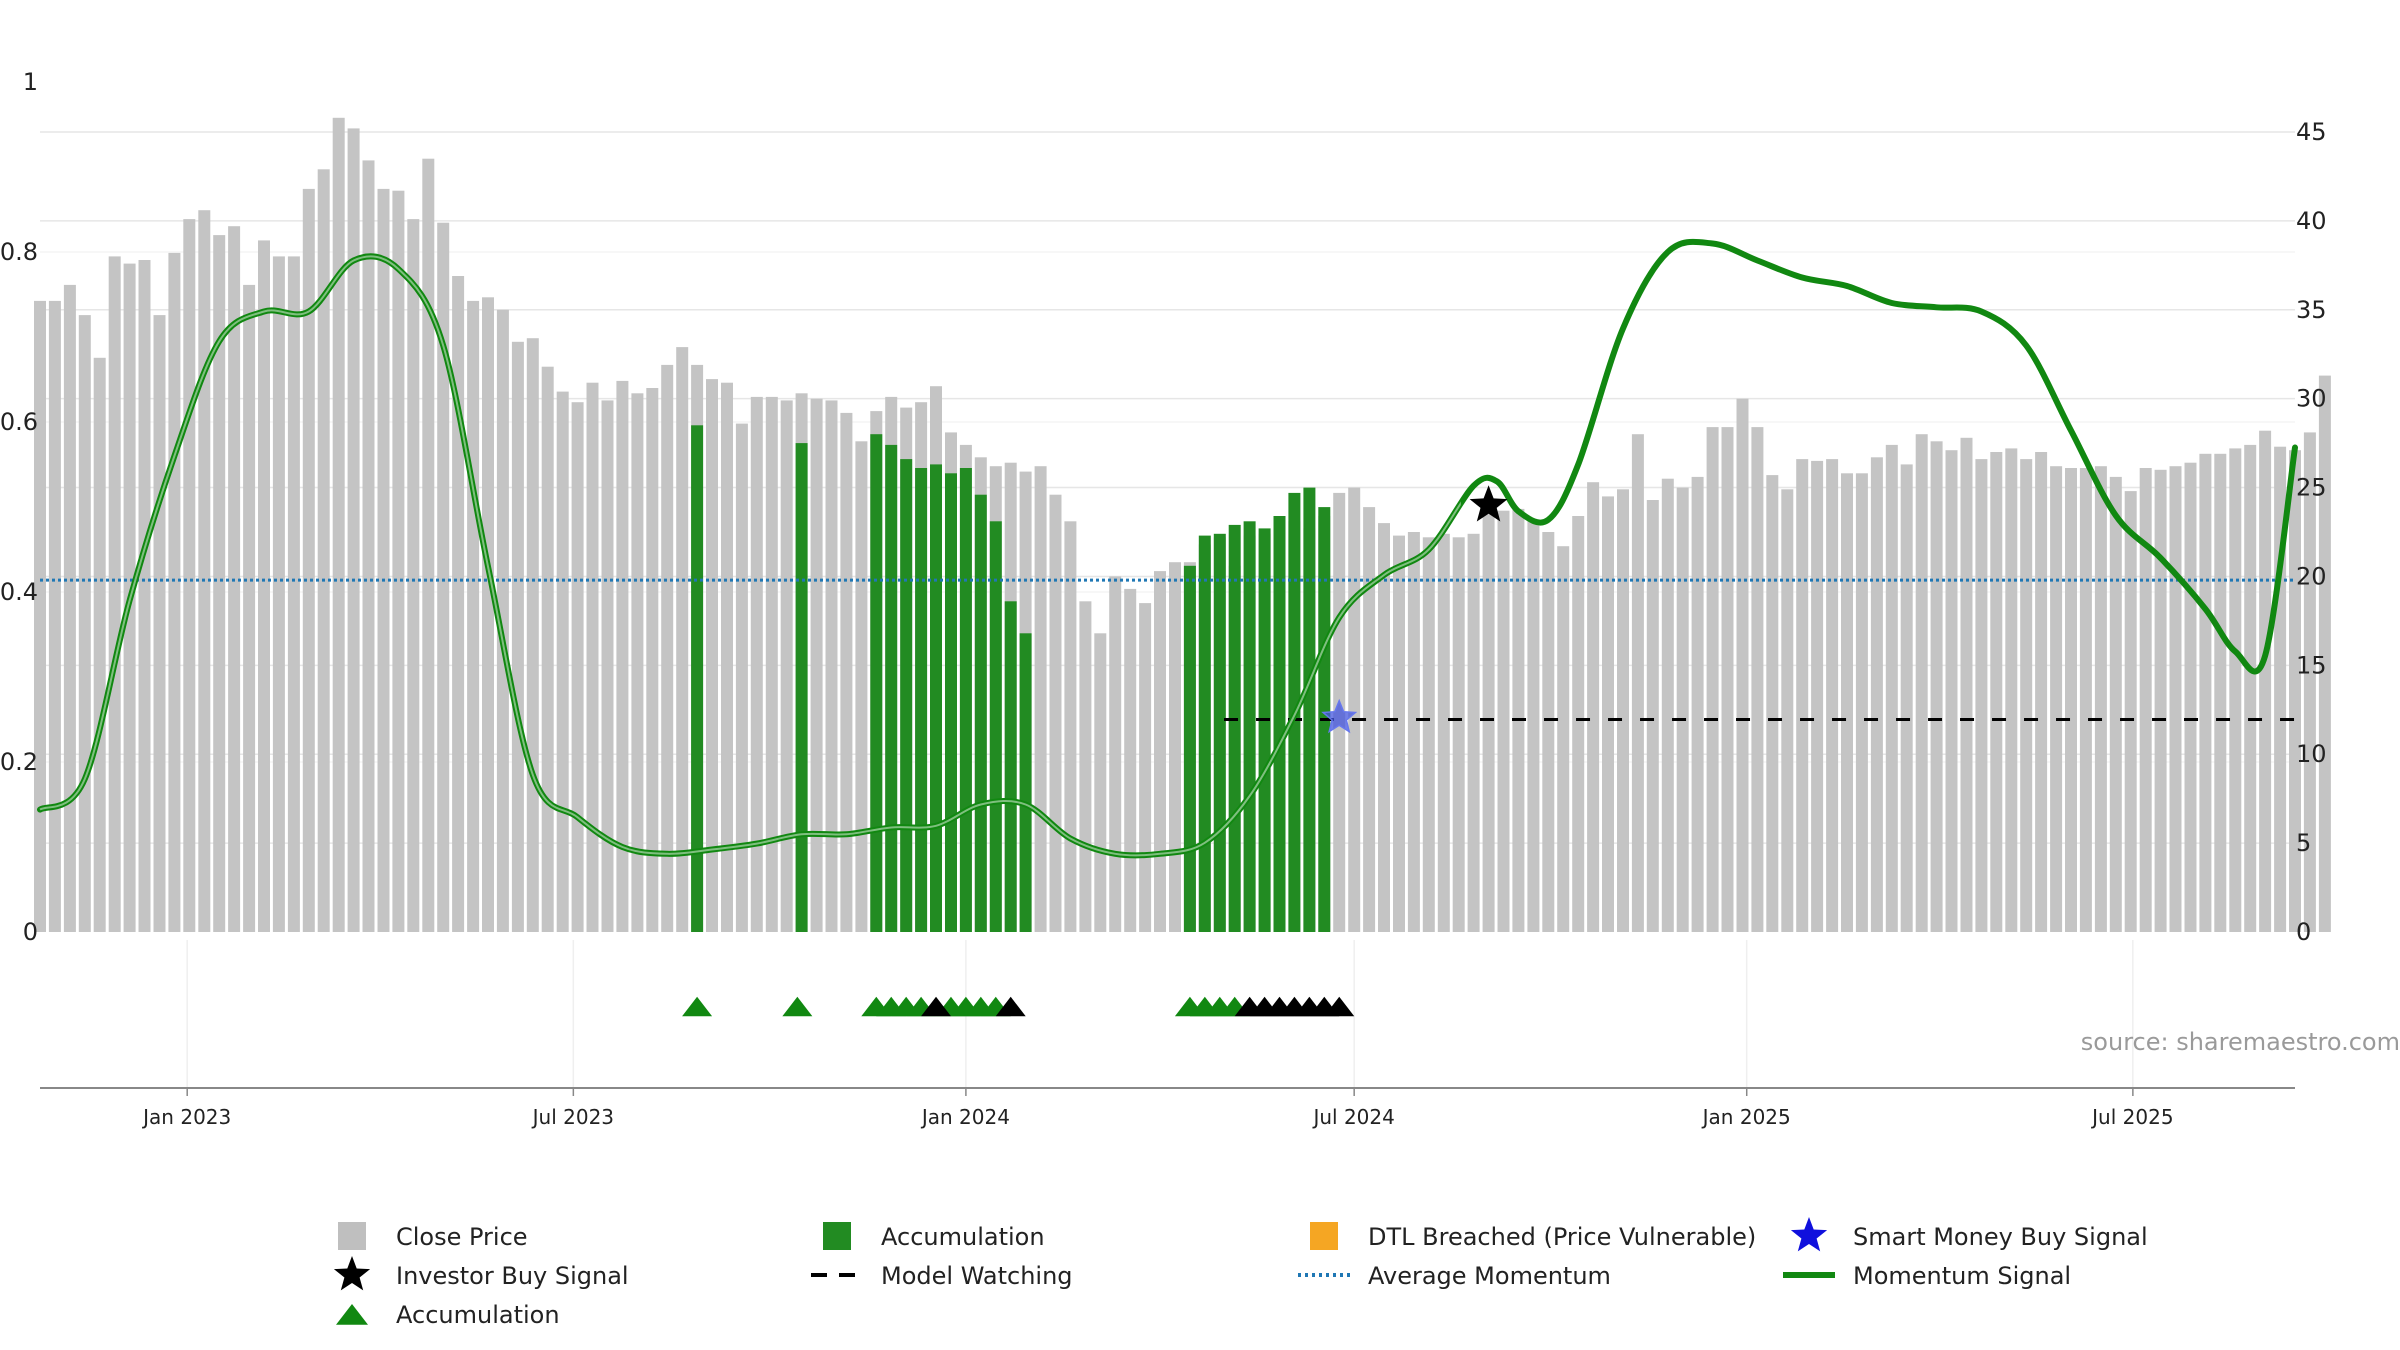  Describe the element at coordinates (942, 1276) in the screenshot. I see `legend-item: Model Watching` at that location.